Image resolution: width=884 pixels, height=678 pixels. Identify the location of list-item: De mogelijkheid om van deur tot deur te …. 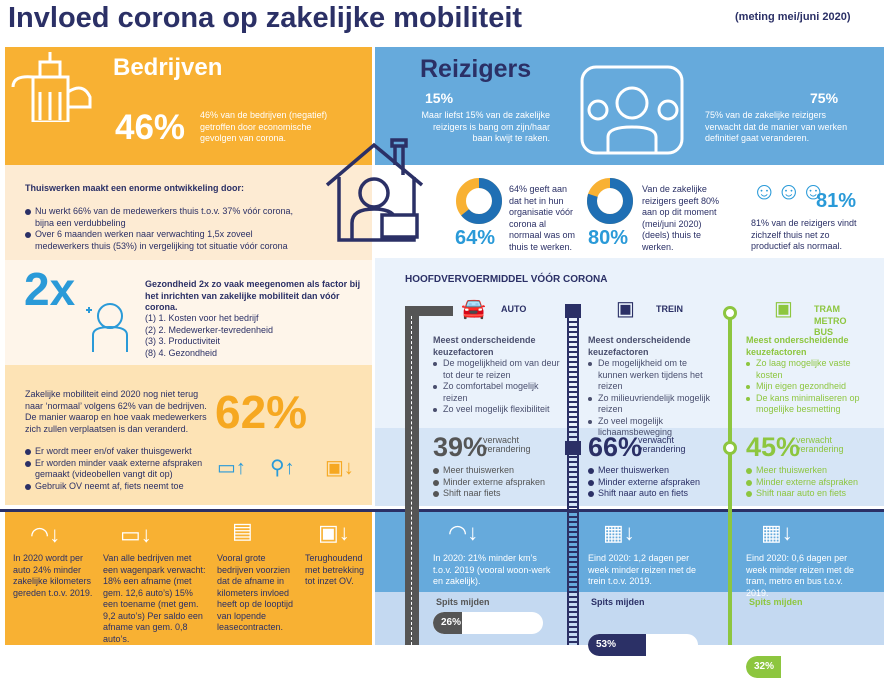
(498, 369).